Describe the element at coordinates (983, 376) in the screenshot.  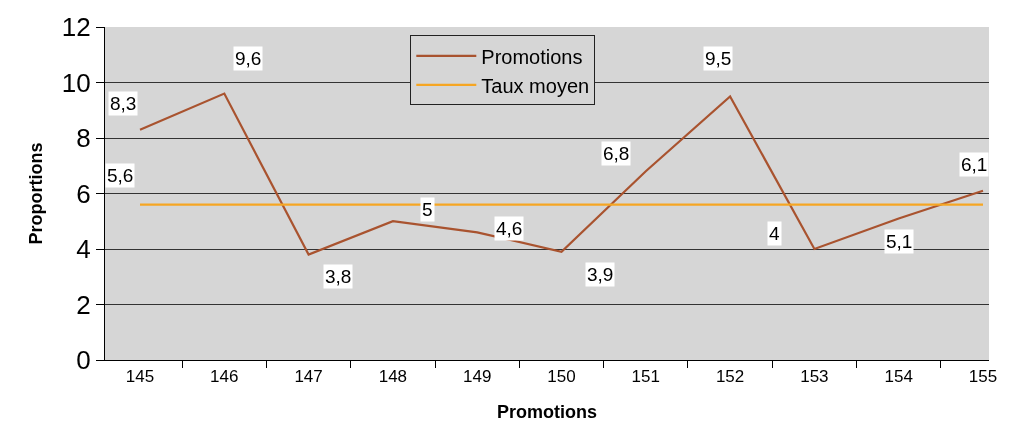
I see `x-tick-label: 155` at that location.